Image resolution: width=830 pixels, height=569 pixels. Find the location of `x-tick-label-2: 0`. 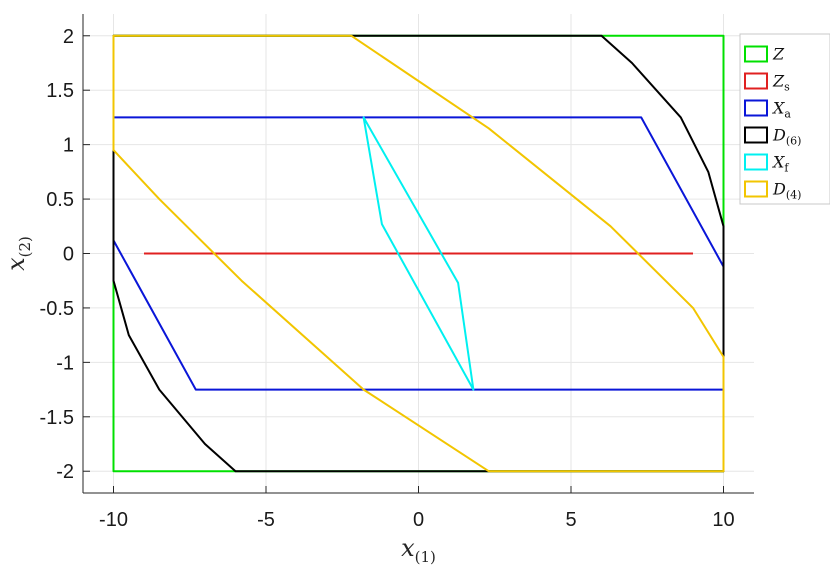

x-tick-label-2: 0 is located at coordinates (418, 520).